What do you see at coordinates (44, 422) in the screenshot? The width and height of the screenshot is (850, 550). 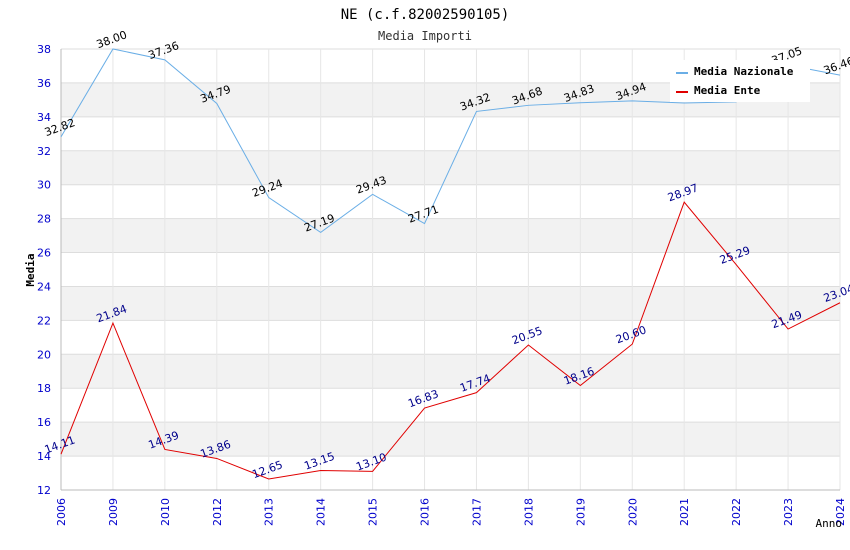 I see `y-tick-label: 16` at bounding box center [44, 422].